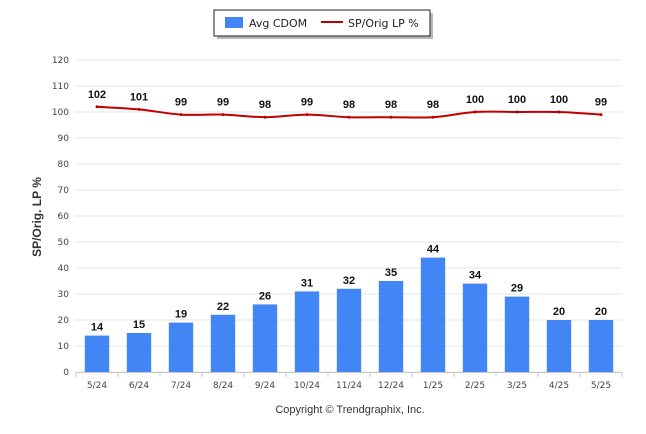  What do you see at coordinates (265, 386) in the screenshot?
I see `x-tick-label: 9/24` at bounding box center [265, 386].